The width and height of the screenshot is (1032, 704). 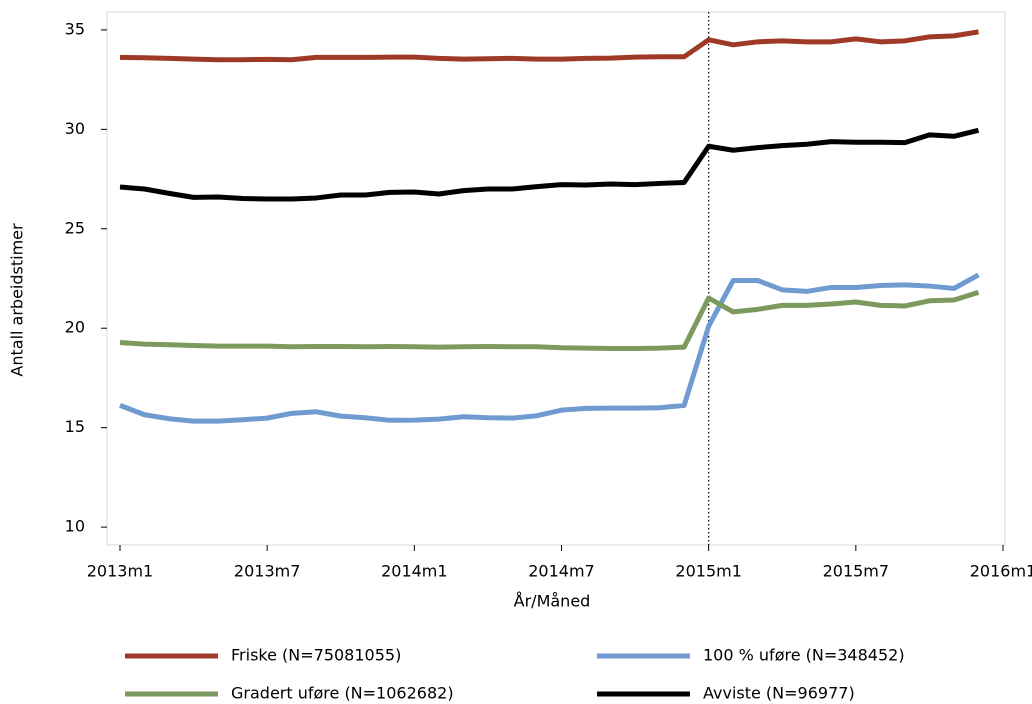 I want to click on y-tick-label: 20, so click(x=75, y=327).